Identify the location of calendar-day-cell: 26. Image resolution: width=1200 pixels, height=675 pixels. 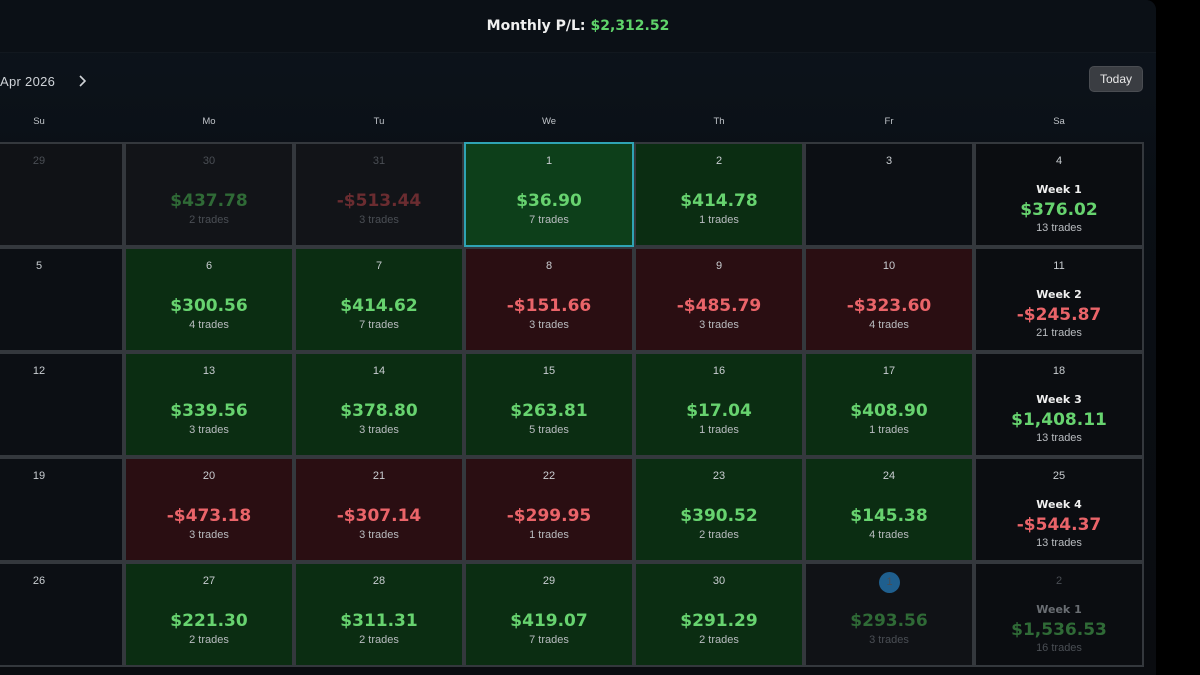
(62, 614).